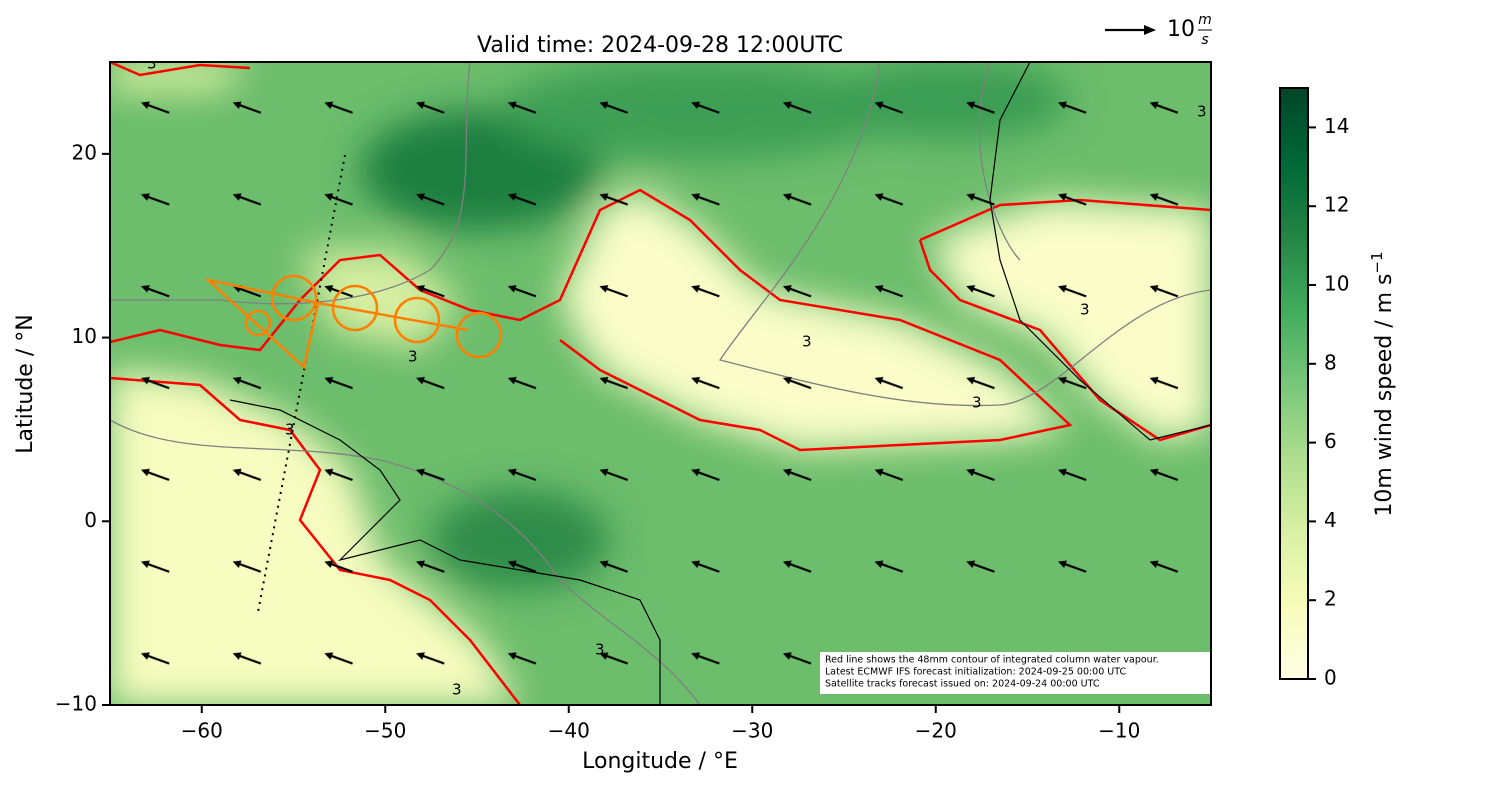 The image size is (1500, 800). Describe the element at coordinates (25, 383) in the screenshot. I see `y-axis-label: Latitude / °N` at that location.